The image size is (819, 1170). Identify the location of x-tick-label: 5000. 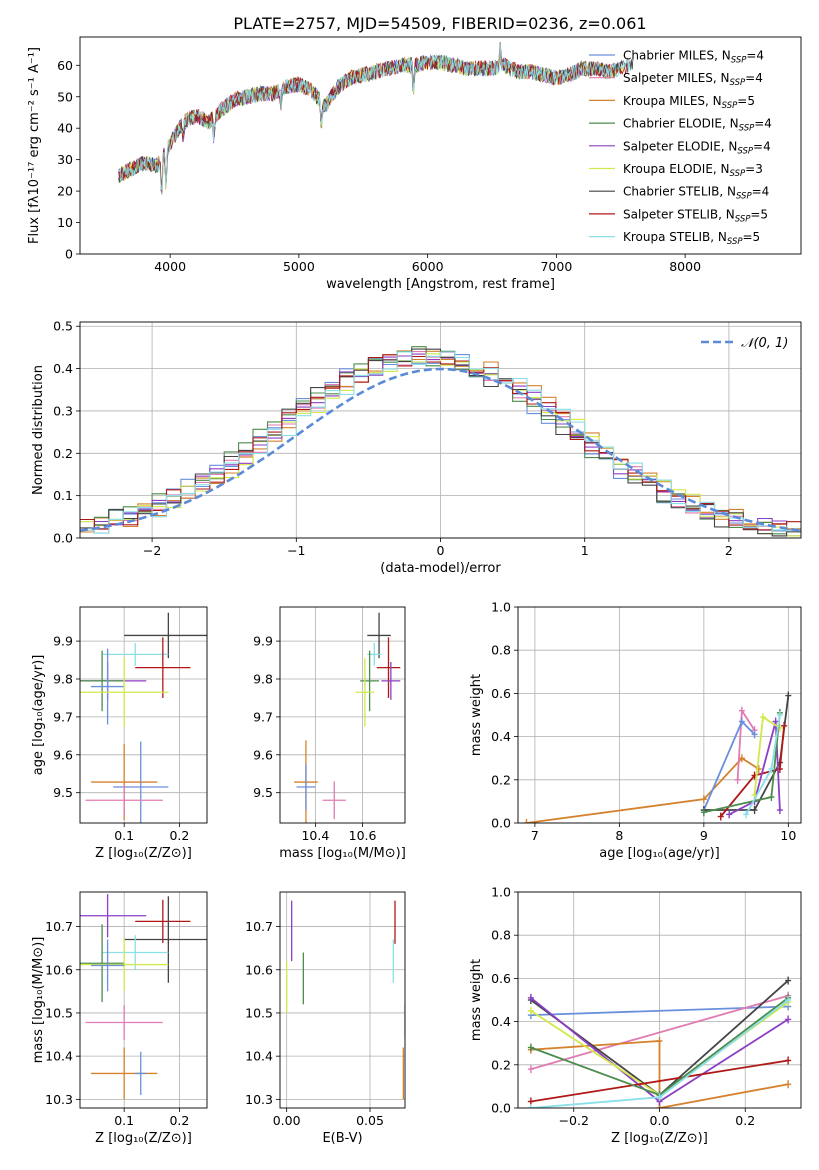
(299, 266).